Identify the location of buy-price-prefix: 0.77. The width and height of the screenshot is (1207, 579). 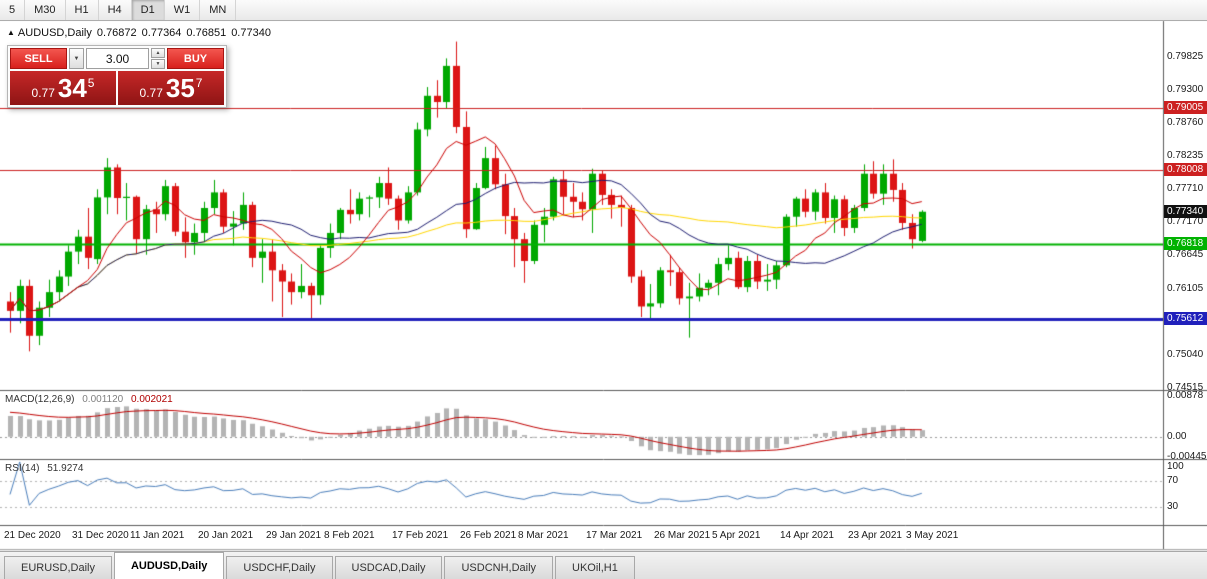
(151, 92).